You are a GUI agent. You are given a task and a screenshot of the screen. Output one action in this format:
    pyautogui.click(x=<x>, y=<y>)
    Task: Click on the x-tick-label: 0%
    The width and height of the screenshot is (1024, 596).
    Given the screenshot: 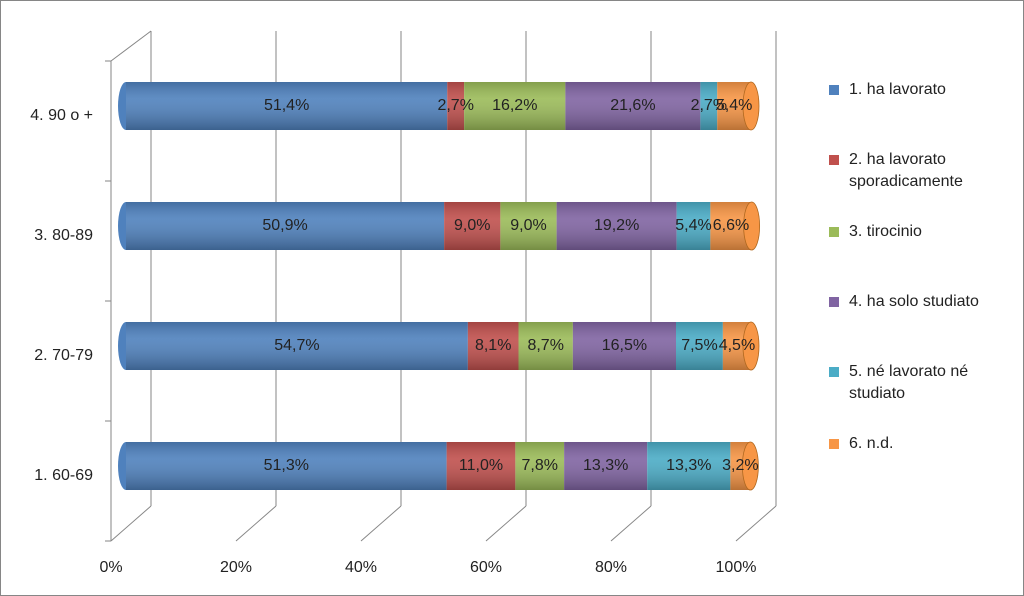 What is the action you would take?
    pyautogui.click(x=110, y=567)
    